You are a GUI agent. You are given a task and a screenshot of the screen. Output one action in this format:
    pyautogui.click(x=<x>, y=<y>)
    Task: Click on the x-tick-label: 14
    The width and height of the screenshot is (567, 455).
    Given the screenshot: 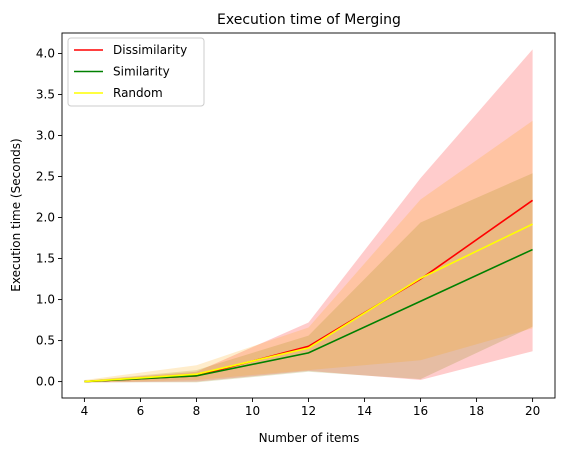 What is the action you would take?
    pyautogui.click(x=364, y=411)
    